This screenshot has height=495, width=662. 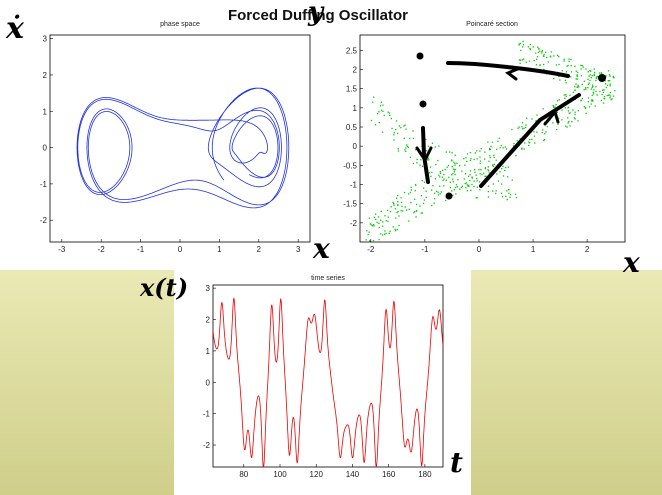 What do you see at coordinates (207, 445) in the screenshot?
I see `time-series-ytick-label: -2` at bounding box center [207, 445].